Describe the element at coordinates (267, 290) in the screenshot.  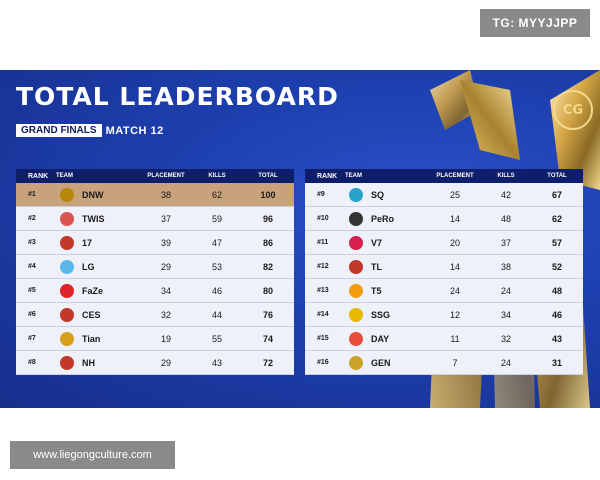
I see `total-cell: 80` at that location.